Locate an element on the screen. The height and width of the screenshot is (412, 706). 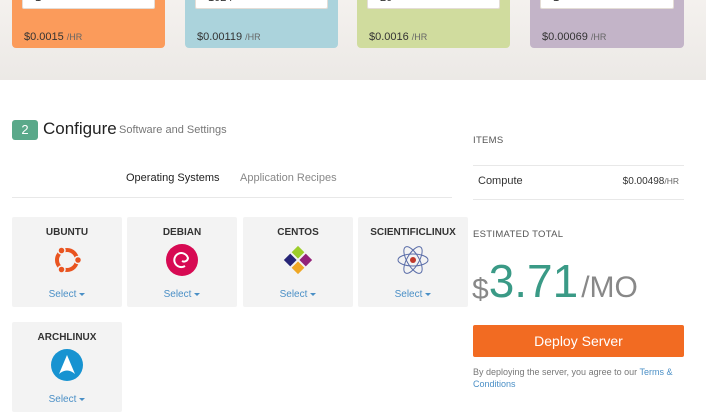
os-name: ARCHLINUX is located at coordinates (67, 337).